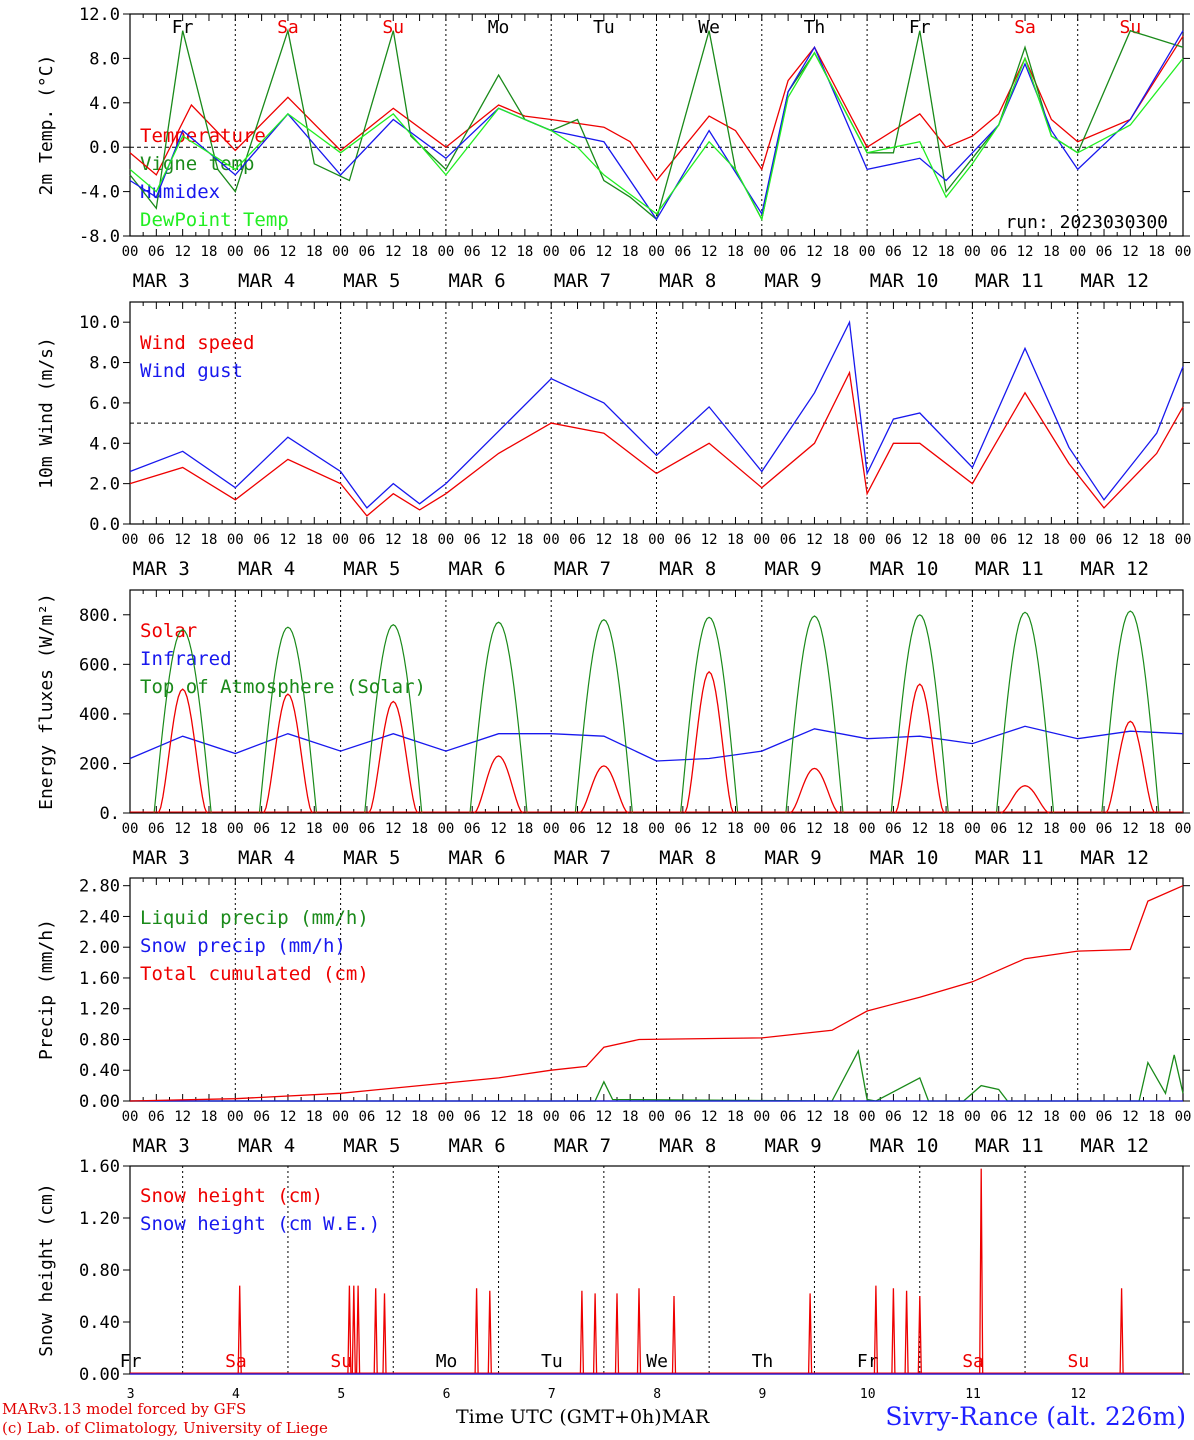 The image size is (1194, 1440). What do you see at coordinates (685, 1417) in the screenshot?
I see `x-axis-month: MAR` at bounding box center [685, 1417].